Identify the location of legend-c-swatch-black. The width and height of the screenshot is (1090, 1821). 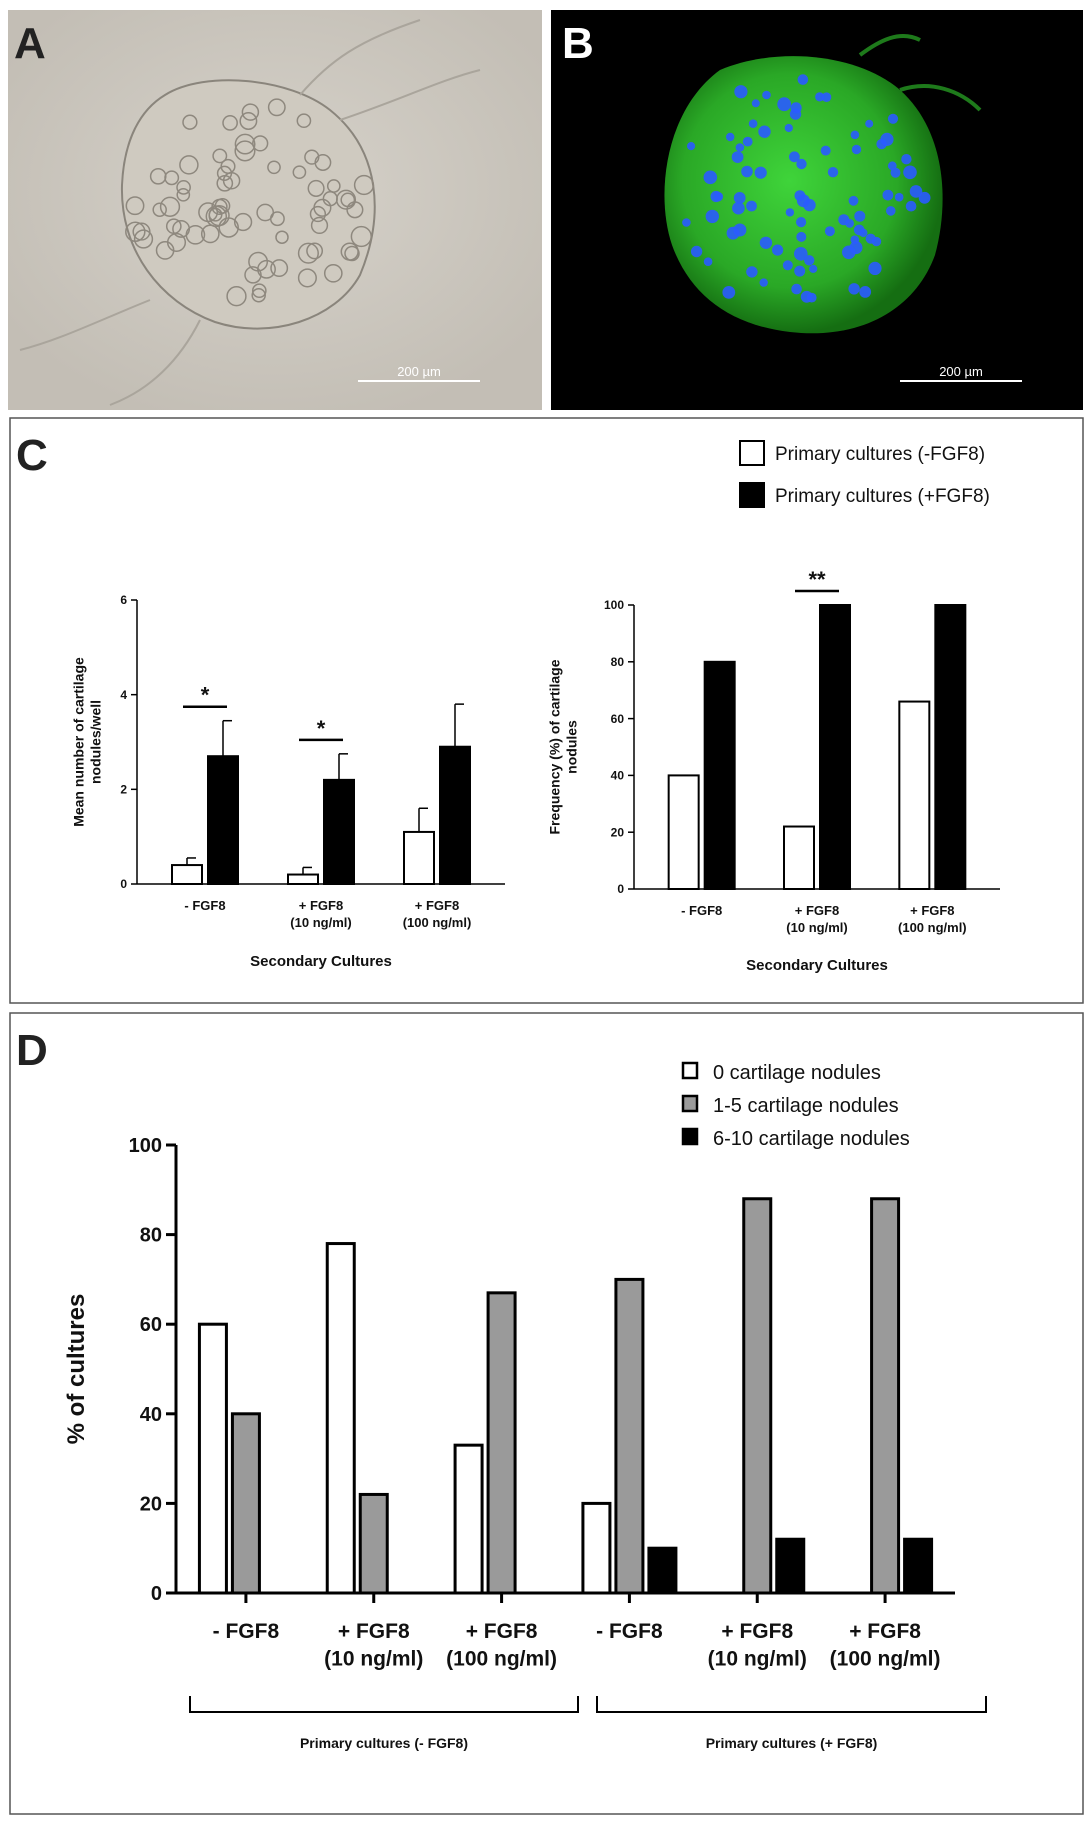
(752, 495).